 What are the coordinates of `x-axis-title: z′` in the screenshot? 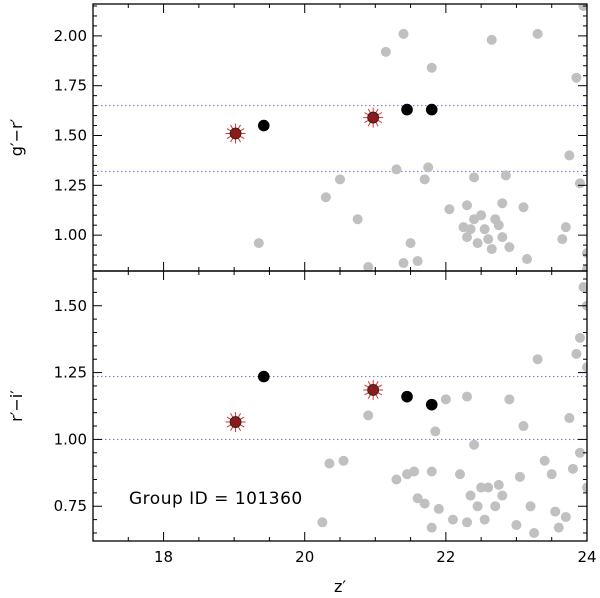 It's located at (340, 586).